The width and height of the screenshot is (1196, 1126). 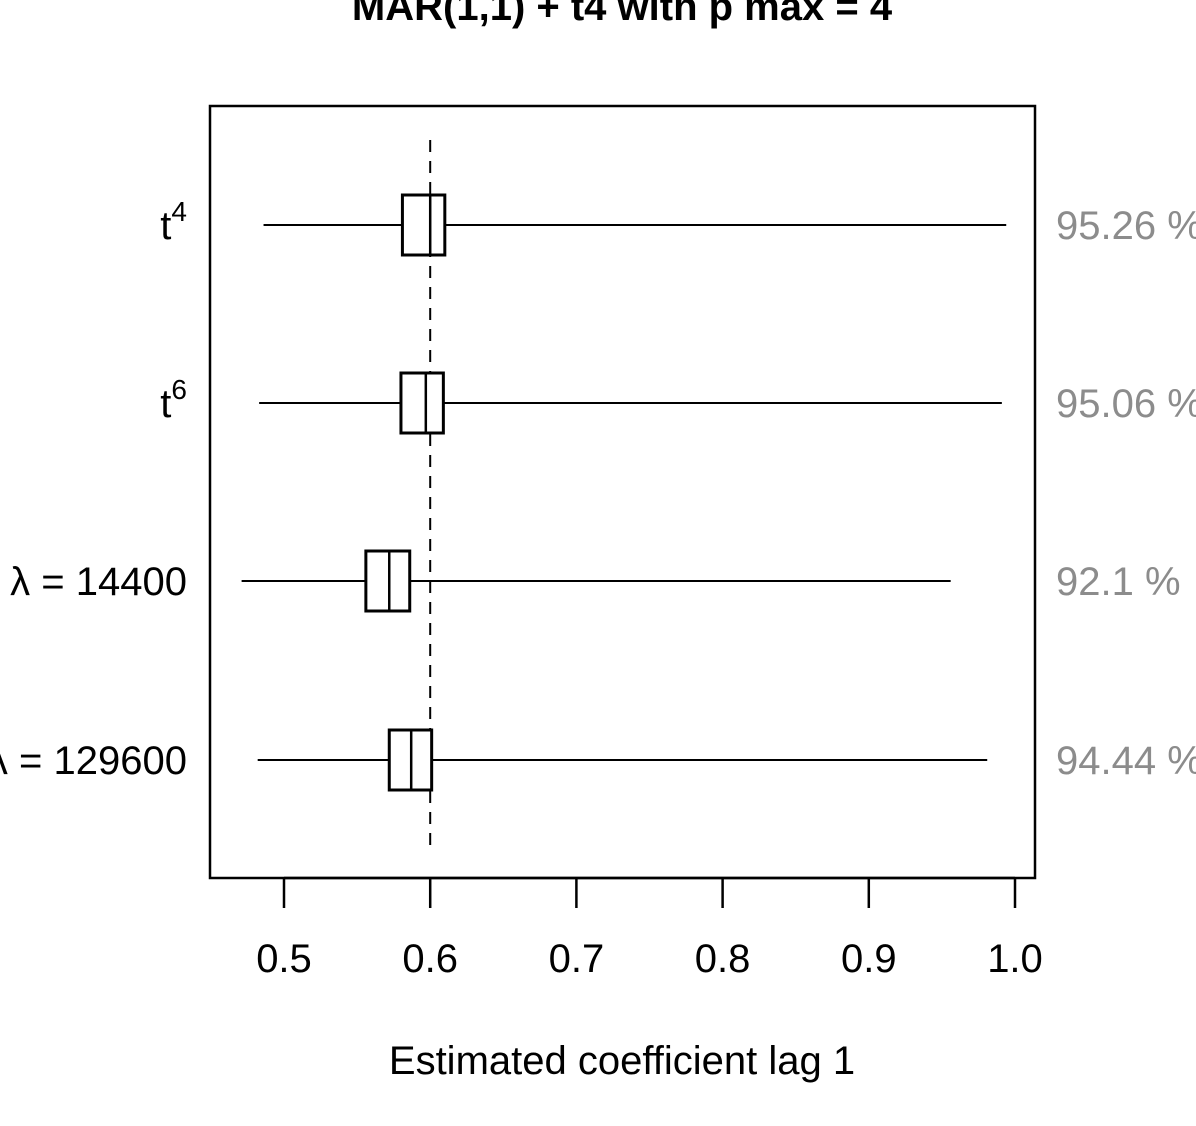 What do you see at coordinates (622, 1061) in the screenshot?
I see `x-axis-label: Estimated coefficient lag 1` at bounding box center [622, 1061].